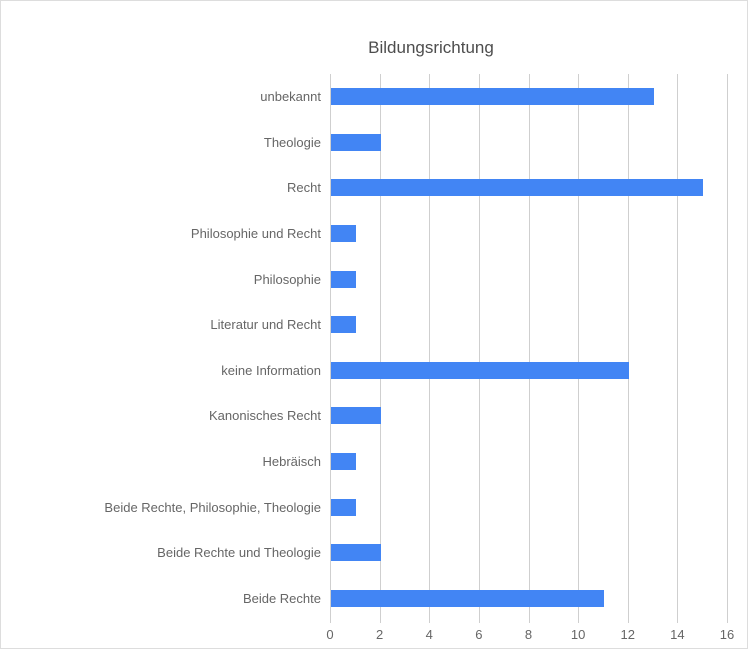  I want to click on y-axis-category-label: Recht, so click(304, 188).